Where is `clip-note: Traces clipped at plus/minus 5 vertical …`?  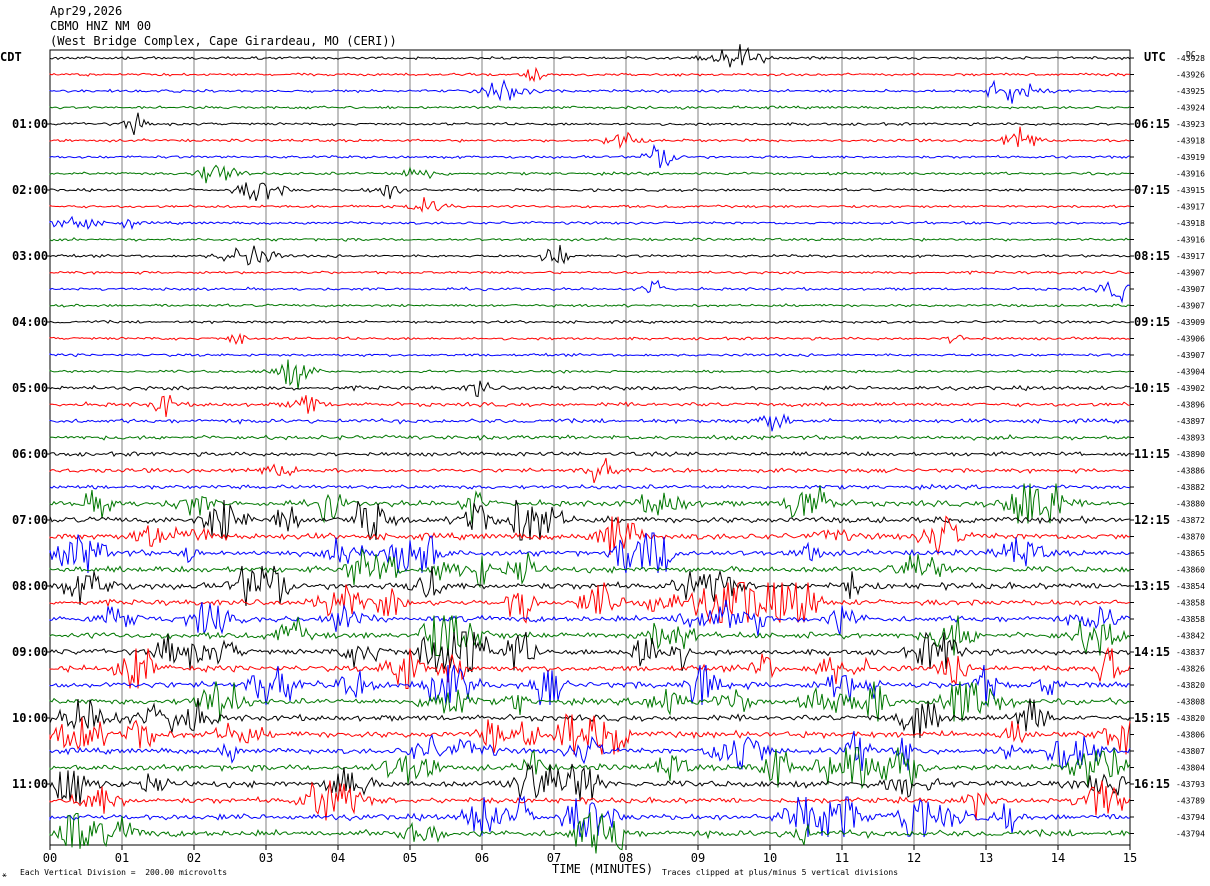
clip-note: Traces clipped at plus/minus 5 vertical … is located at coordinates (780, 872).